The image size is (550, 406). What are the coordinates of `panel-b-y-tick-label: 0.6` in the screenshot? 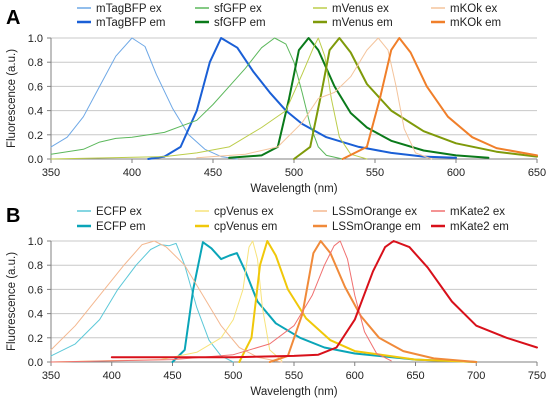 It's located at (35, 290).